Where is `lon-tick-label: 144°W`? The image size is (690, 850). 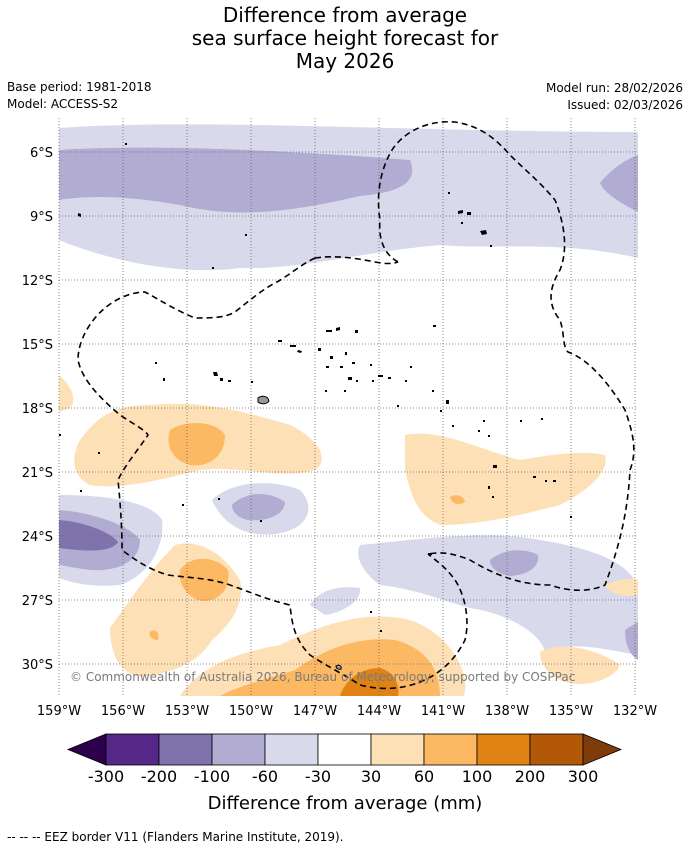 lon-tick-label: 144°W is located at coordinates (379, 711).